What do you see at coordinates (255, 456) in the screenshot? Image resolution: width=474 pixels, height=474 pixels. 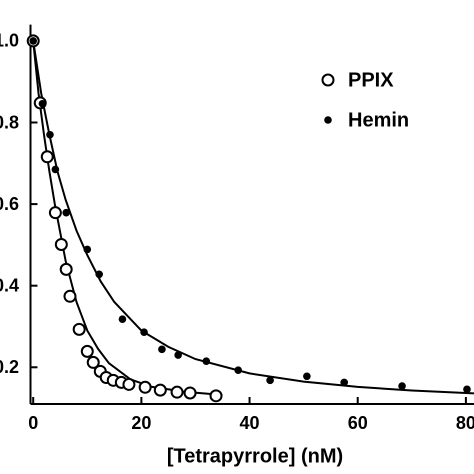 I see `x-axis-label: [Tetrapyrrole] (nM)` at bounding box center [255, 456].